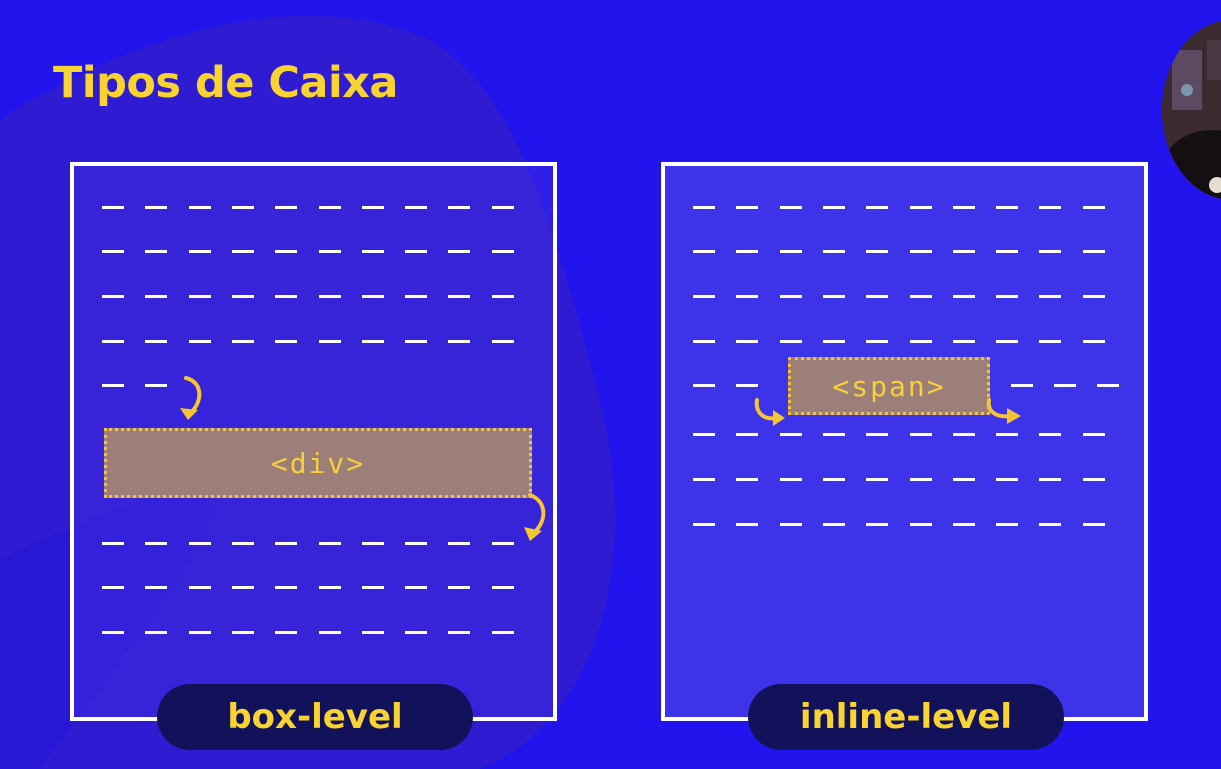  I want to click on span-element-box: <span>, so click(889, 386).